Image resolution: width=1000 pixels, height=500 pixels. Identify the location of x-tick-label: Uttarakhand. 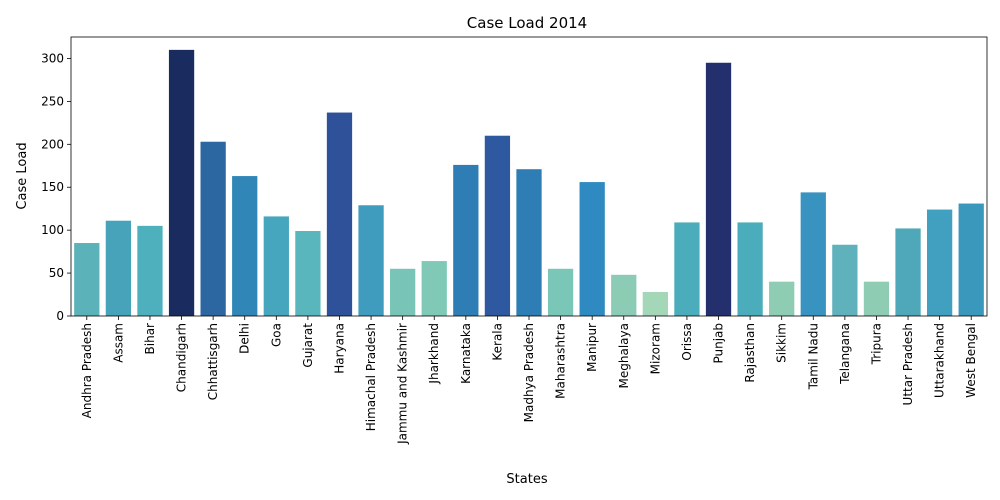
(940, 360).